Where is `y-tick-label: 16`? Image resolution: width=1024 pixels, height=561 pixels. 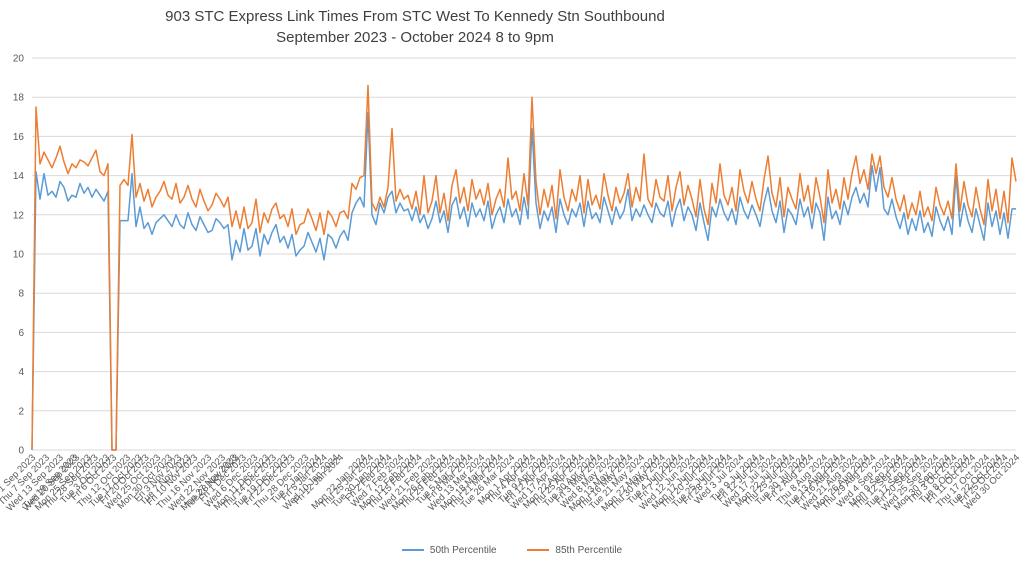
y-tick-label: 16 is located at coordinates (19, 137).